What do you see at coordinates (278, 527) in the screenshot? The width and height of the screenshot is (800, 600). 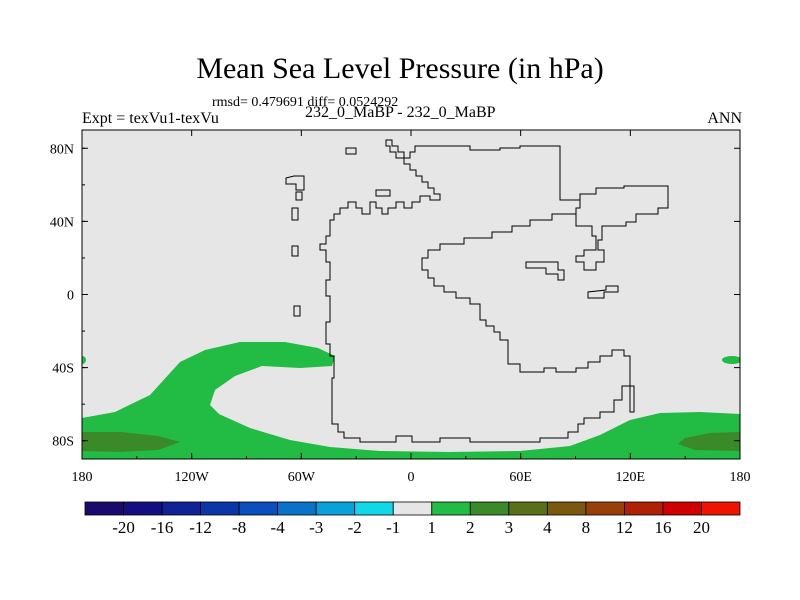 I see `colorbar-label-4: -4` at bounding box center [278, 527].